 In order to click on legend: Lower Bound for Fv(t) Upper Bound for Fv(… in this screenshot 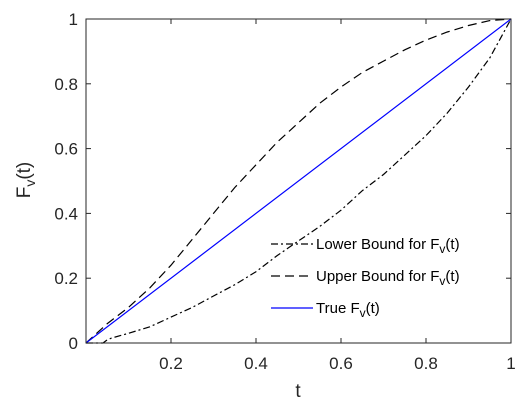, I will do `click(365, 278)`.